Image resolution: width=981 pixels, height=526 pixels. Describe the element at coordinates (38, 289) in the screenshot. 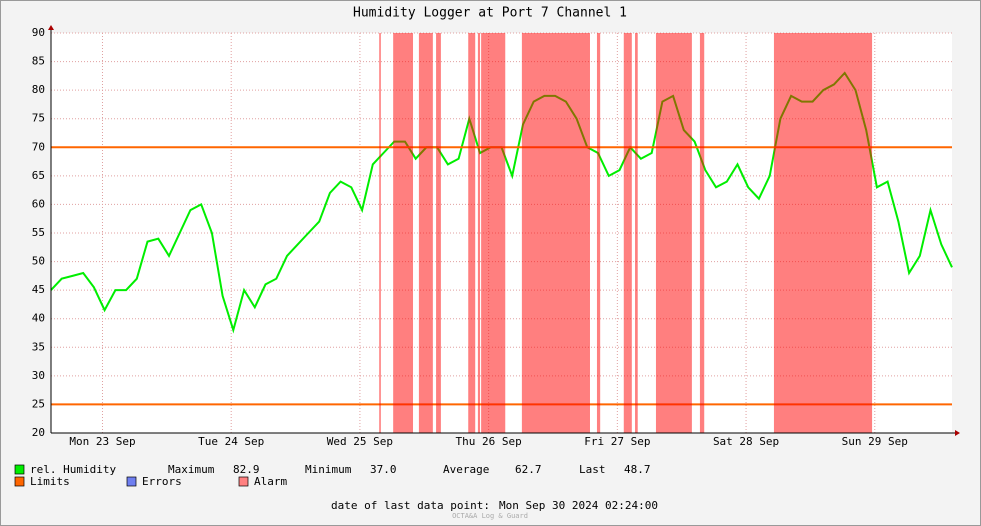

I see `y-tick-label: 45` at that location.